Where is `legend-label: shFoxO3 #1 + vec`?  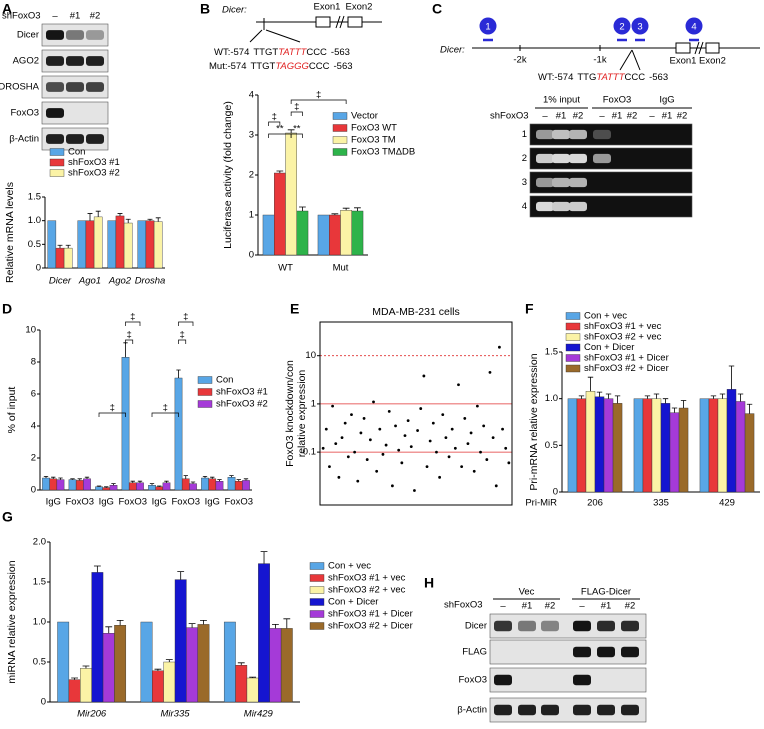
legend-label: shFoxO3 #1 + vec is located at coordinates (623, 326).